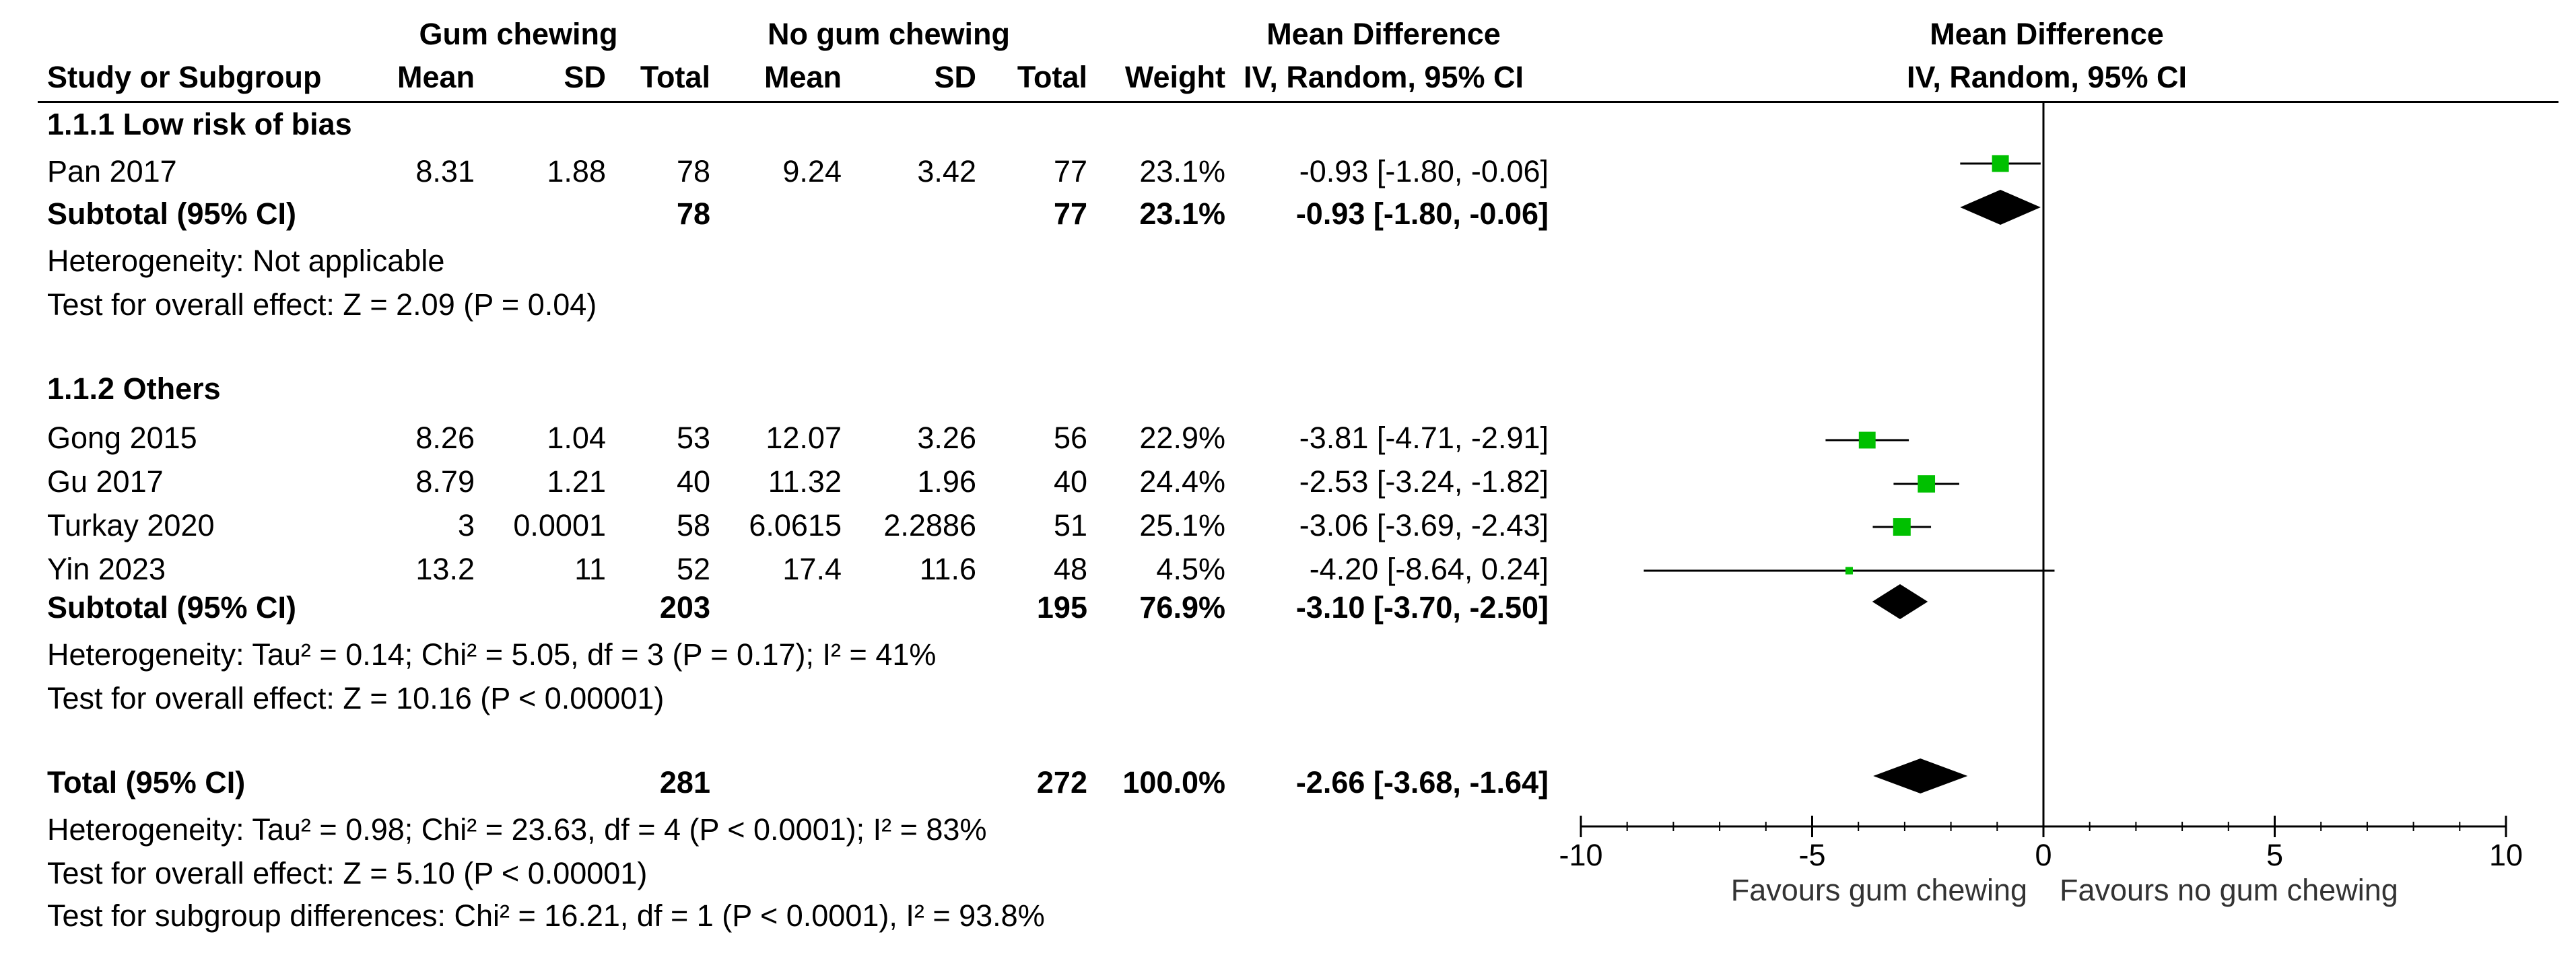 This screenshot has height=957, width=2576. I want to click on mean-1: 8.79, so click(445, 481).